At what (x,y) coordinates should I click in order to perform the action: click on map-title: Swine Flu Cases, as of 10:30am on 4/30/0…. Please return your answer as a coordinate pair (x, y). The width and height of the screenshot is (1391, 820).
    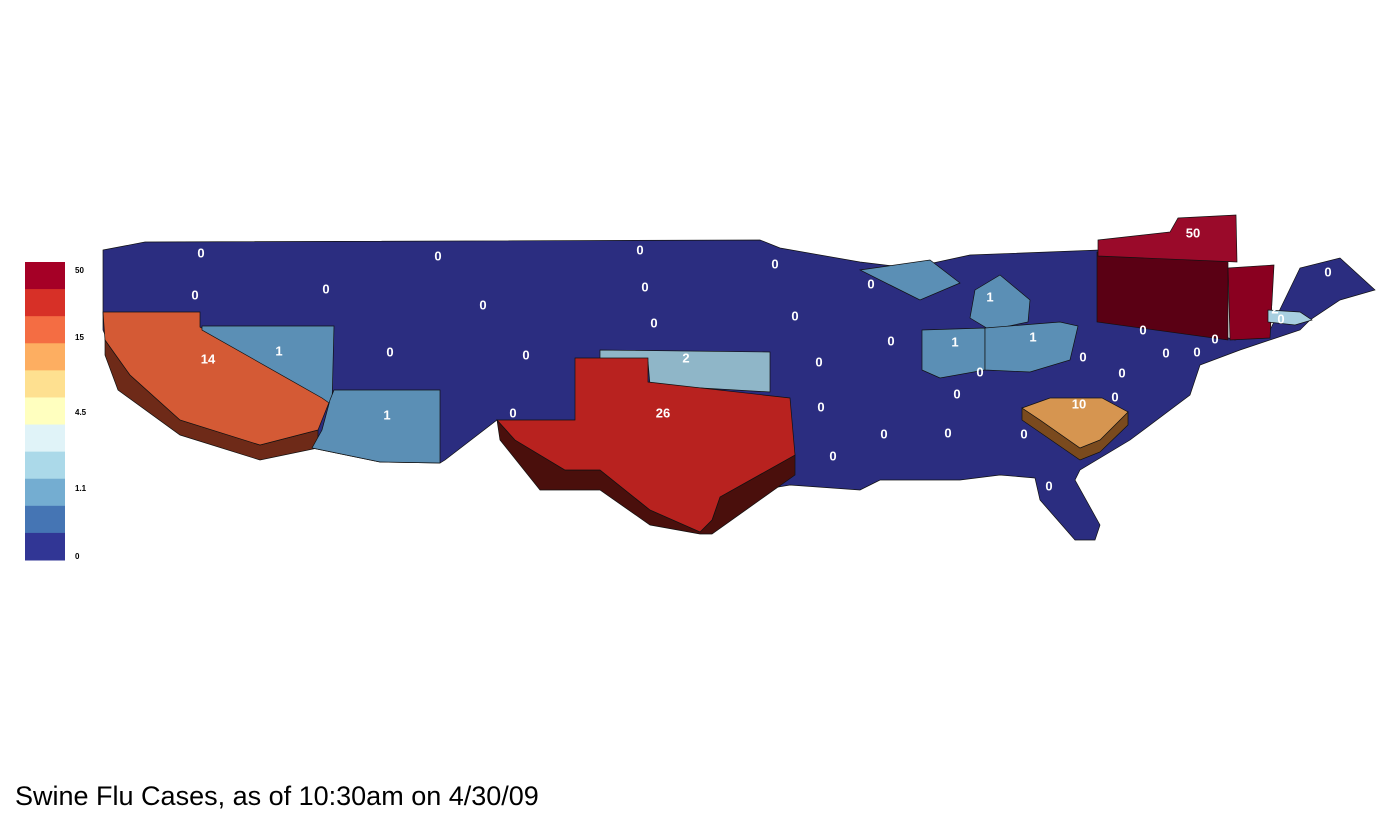
    Looking at the image, I should click on (277, 796).